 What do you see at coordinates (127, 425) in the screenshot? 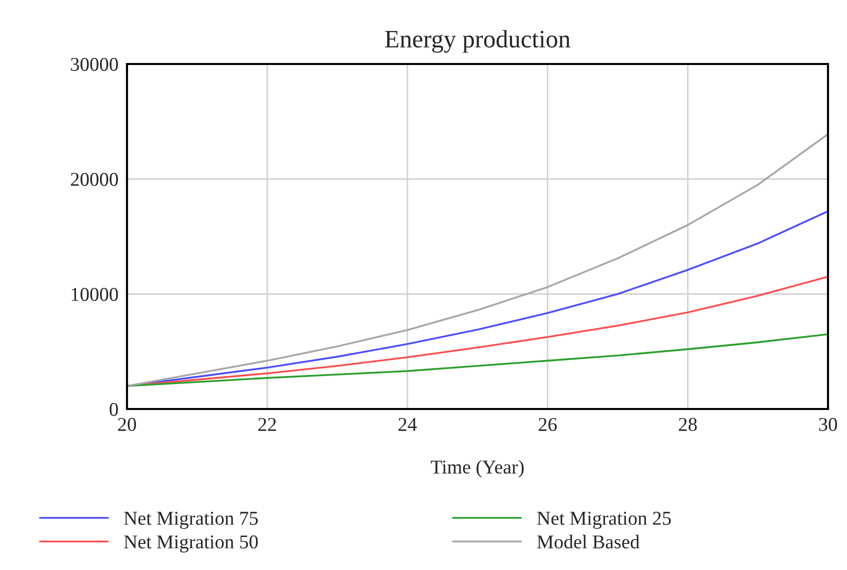
I see `x-tick-label: 20` at bounding box center [127, 425].